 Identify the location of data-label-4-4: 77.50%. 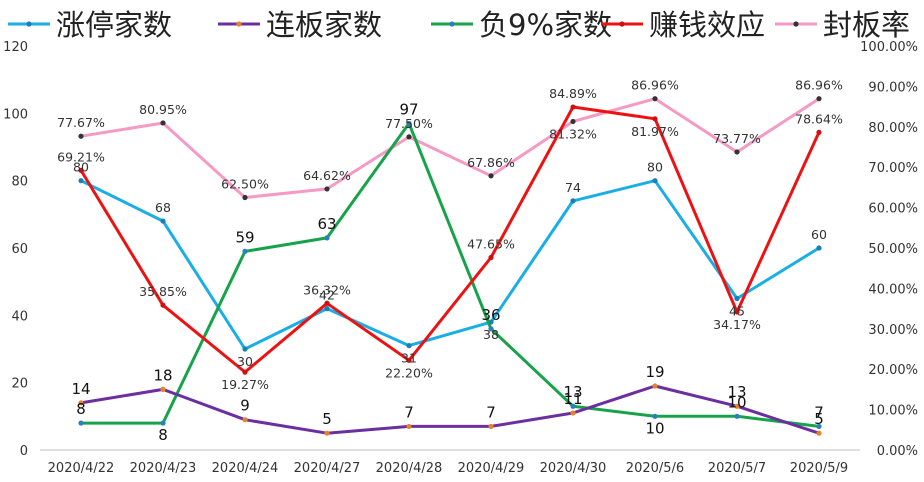
(409, 123).